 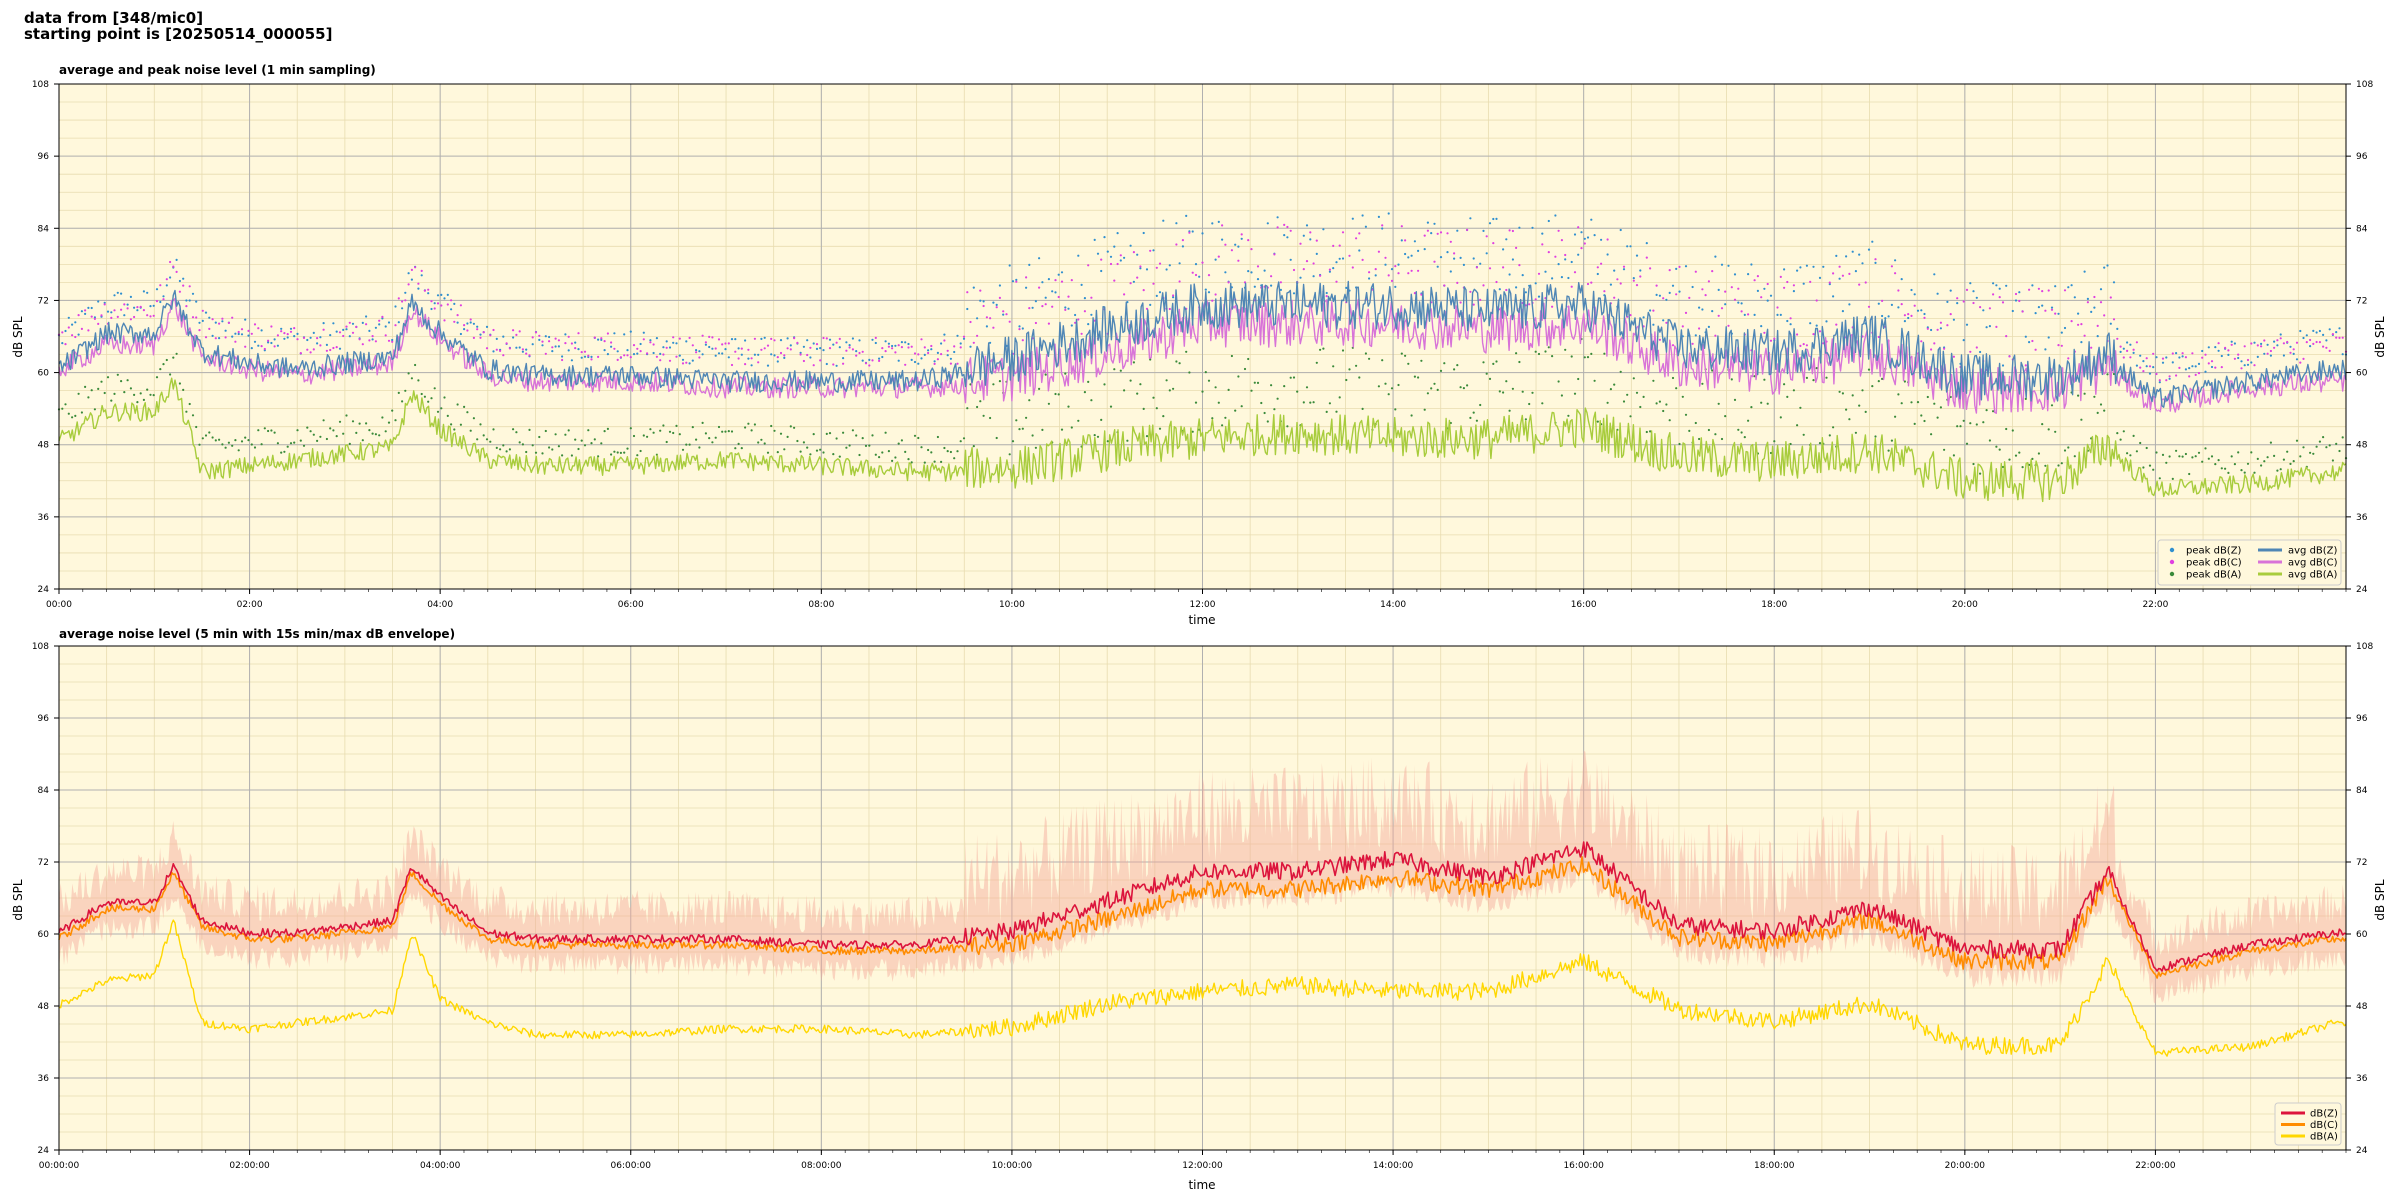 I want to click on chart-2-xlabel: time, so click(x=1201, y=1185).